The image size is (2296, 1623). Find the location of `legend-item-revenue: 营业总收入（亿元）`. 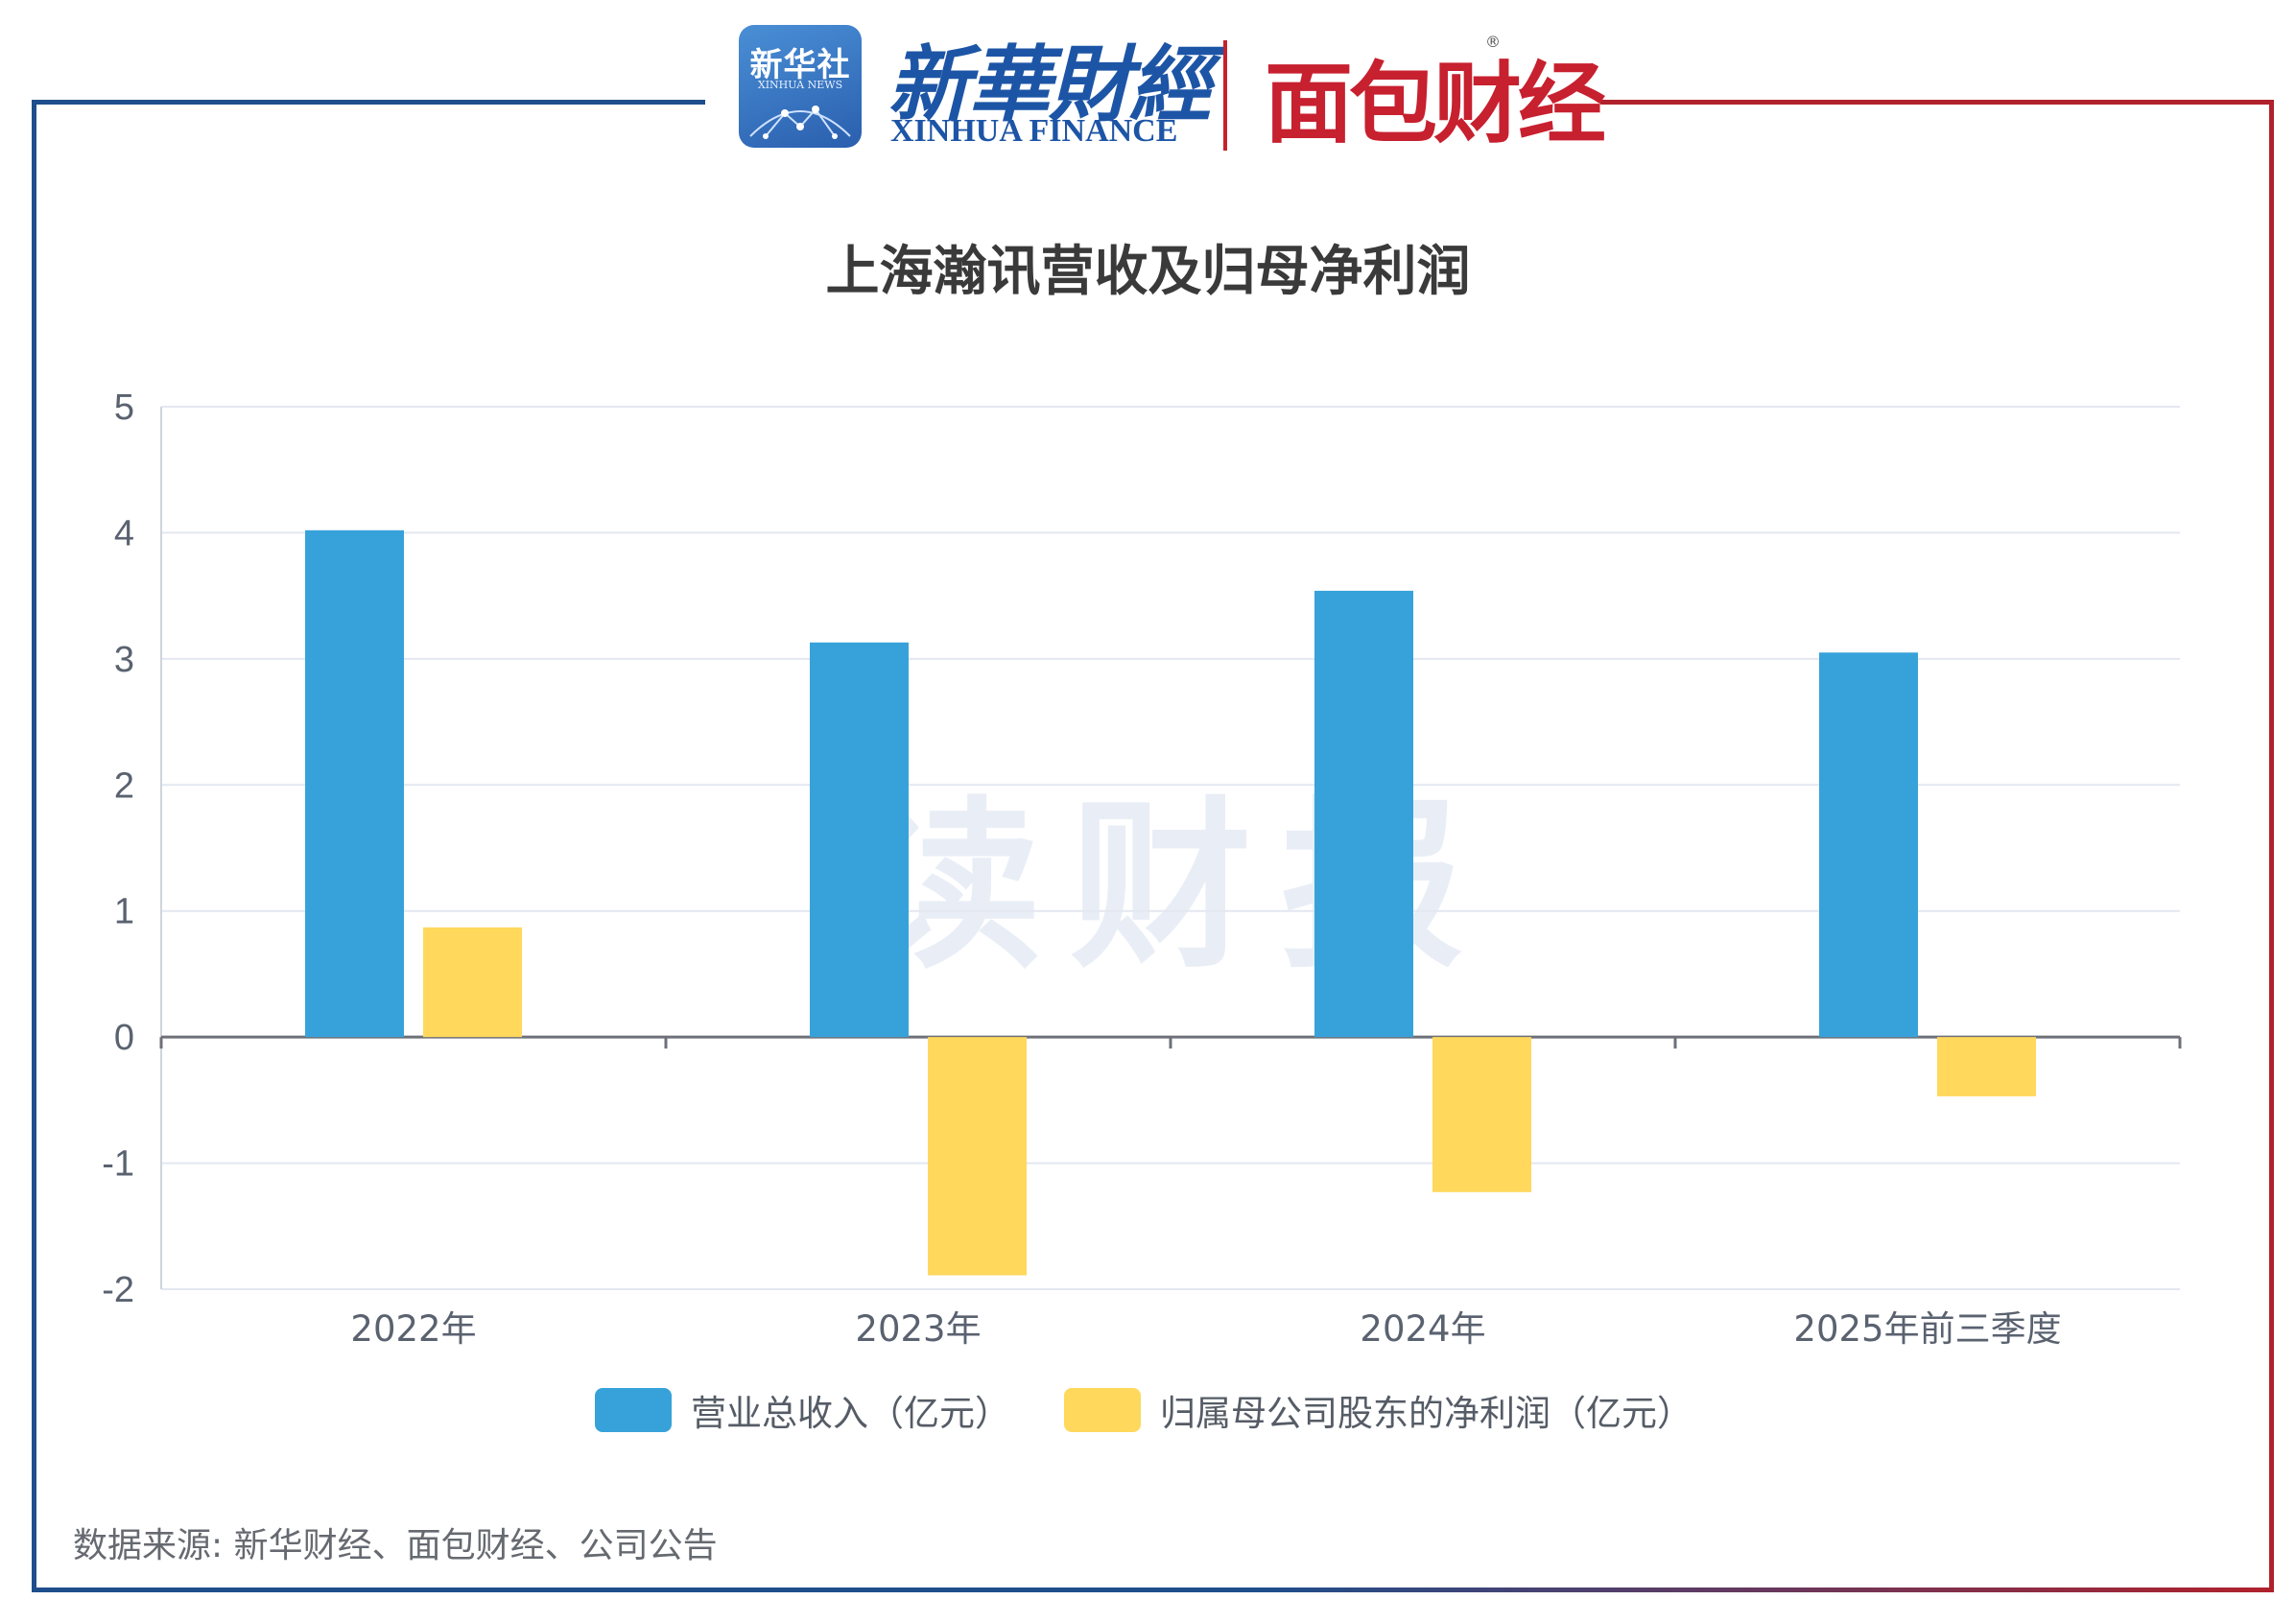

legend-item-revenue: 营业总收入（亿元） is located at coordinates (802, 1410).